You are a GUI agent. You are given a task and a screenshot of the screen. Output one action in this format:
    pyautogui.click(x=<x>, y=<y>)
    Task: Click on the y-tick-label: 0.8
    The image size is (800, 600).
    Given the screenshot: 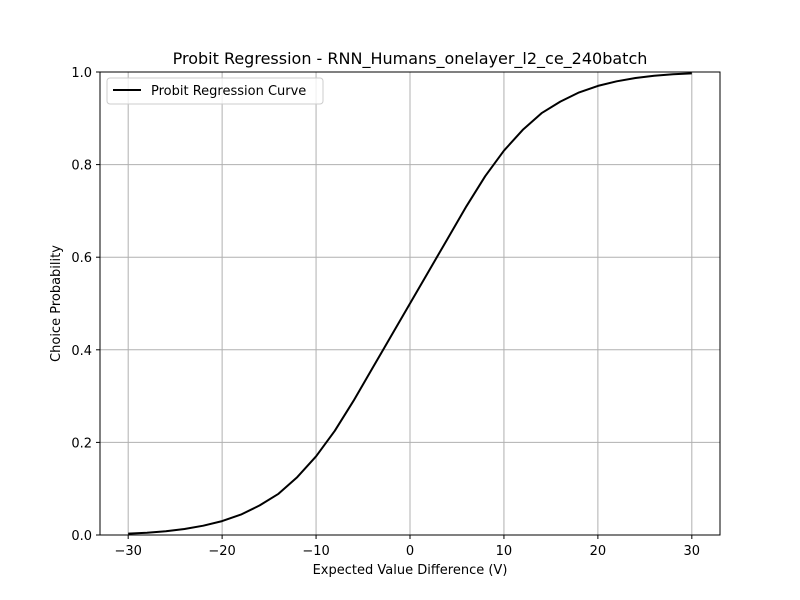 What is the action you would take?
    pyautogui.click(x=81, y=166)
    